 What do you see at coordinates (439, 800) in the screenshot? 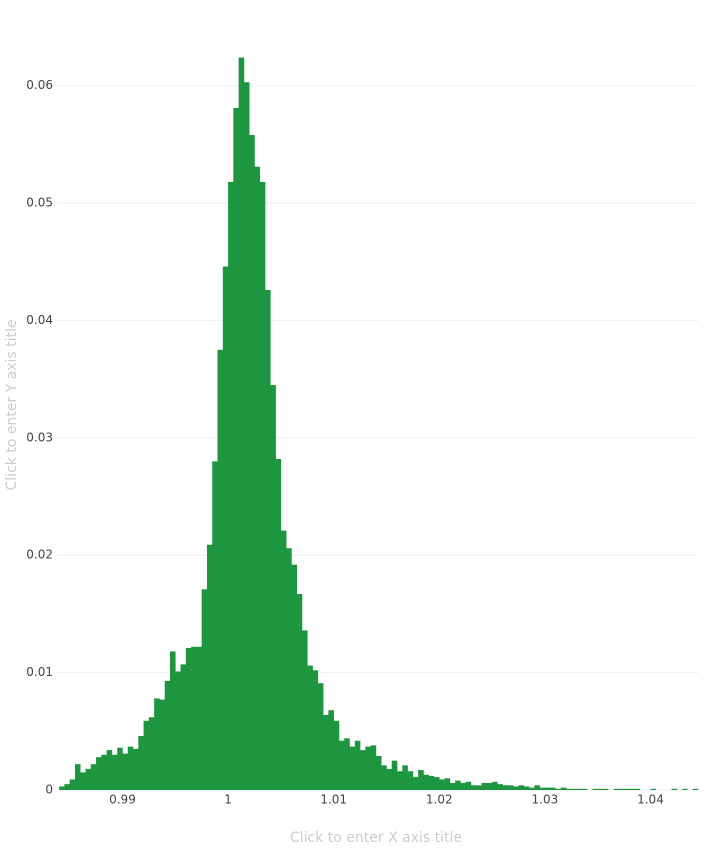
I see `x-tick-label: 1.02` at bounding box center [439, 800].